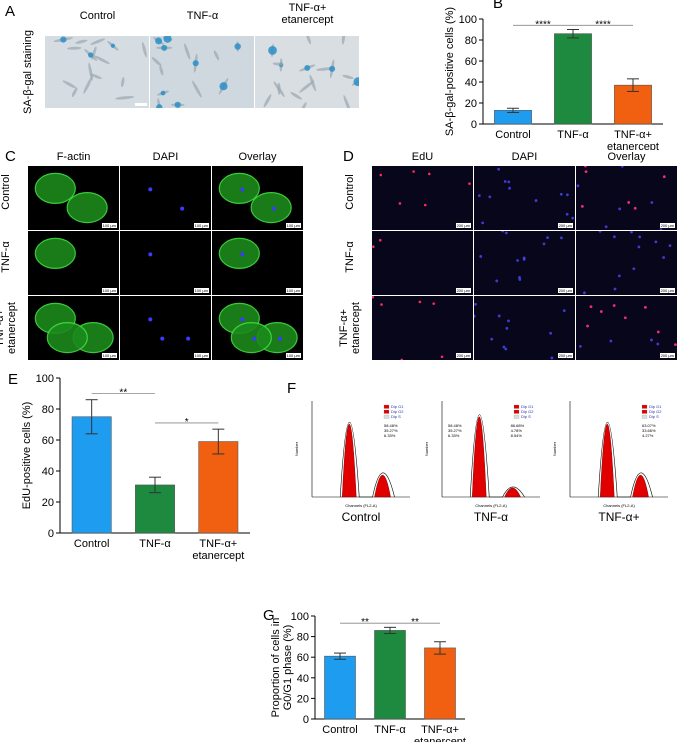  What do you see at coordinates (350, 328) in the screenshot?
I see `grid-row-label: TNF-α+ etanercept` at bounding box center [350, 328].